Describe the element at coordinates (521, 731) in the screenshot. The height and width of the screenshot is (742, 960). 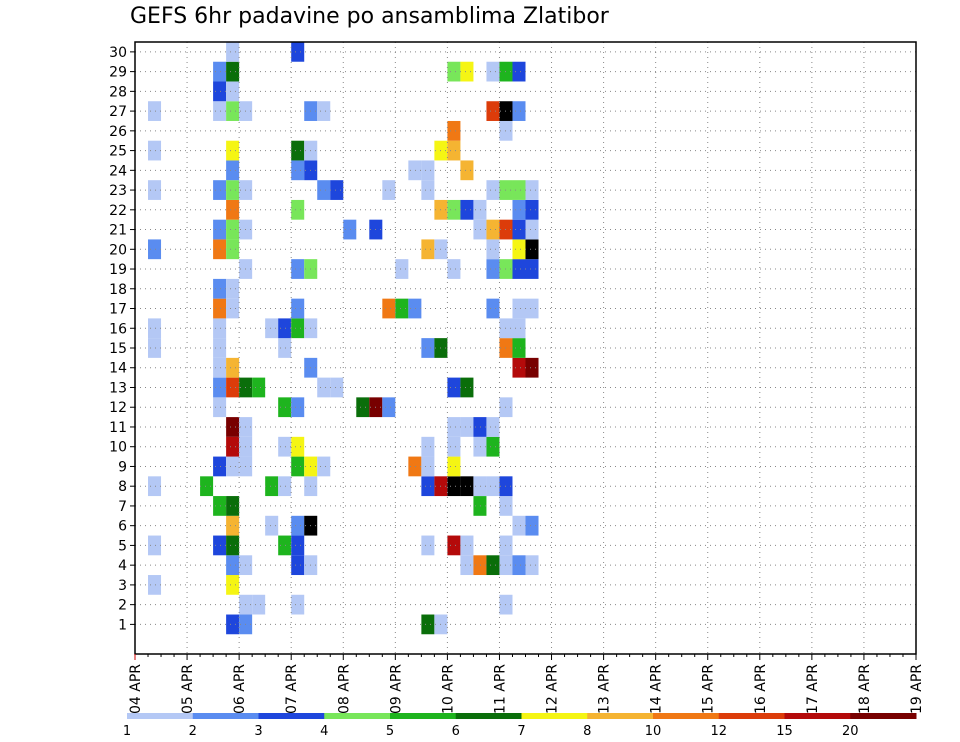
I see `colorbar-label: 7` at that location.